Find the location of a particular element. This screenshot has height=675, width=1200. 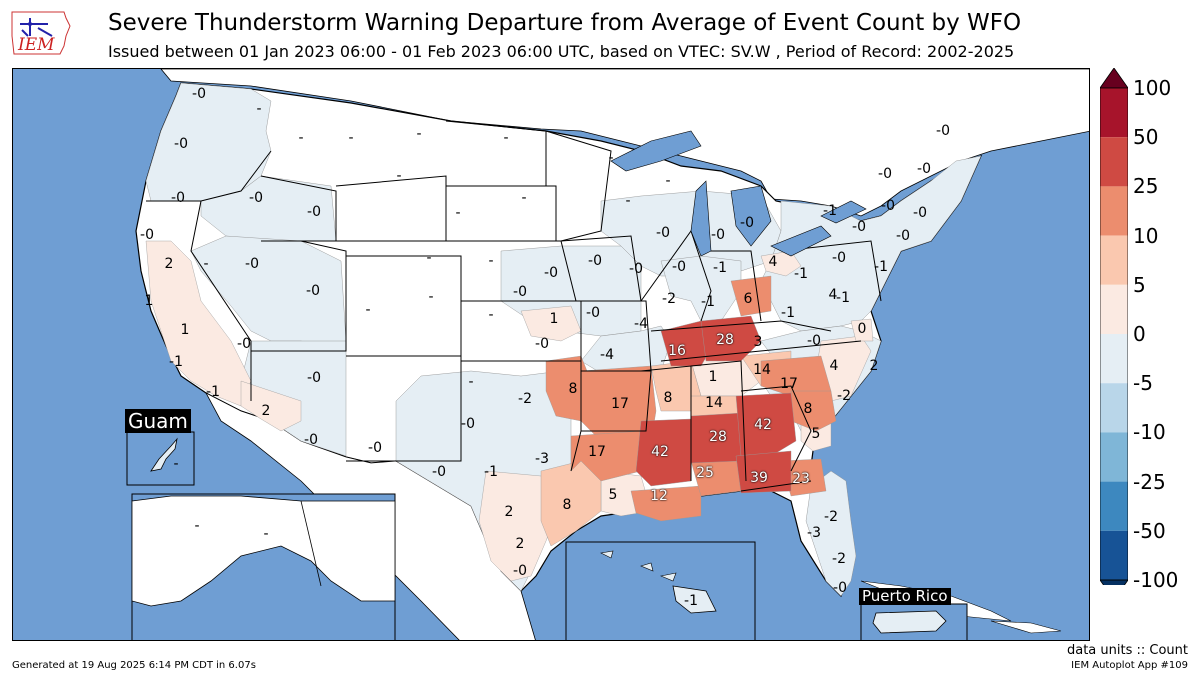

wfo-value-label: 0 is located at coordinates (862, 329).